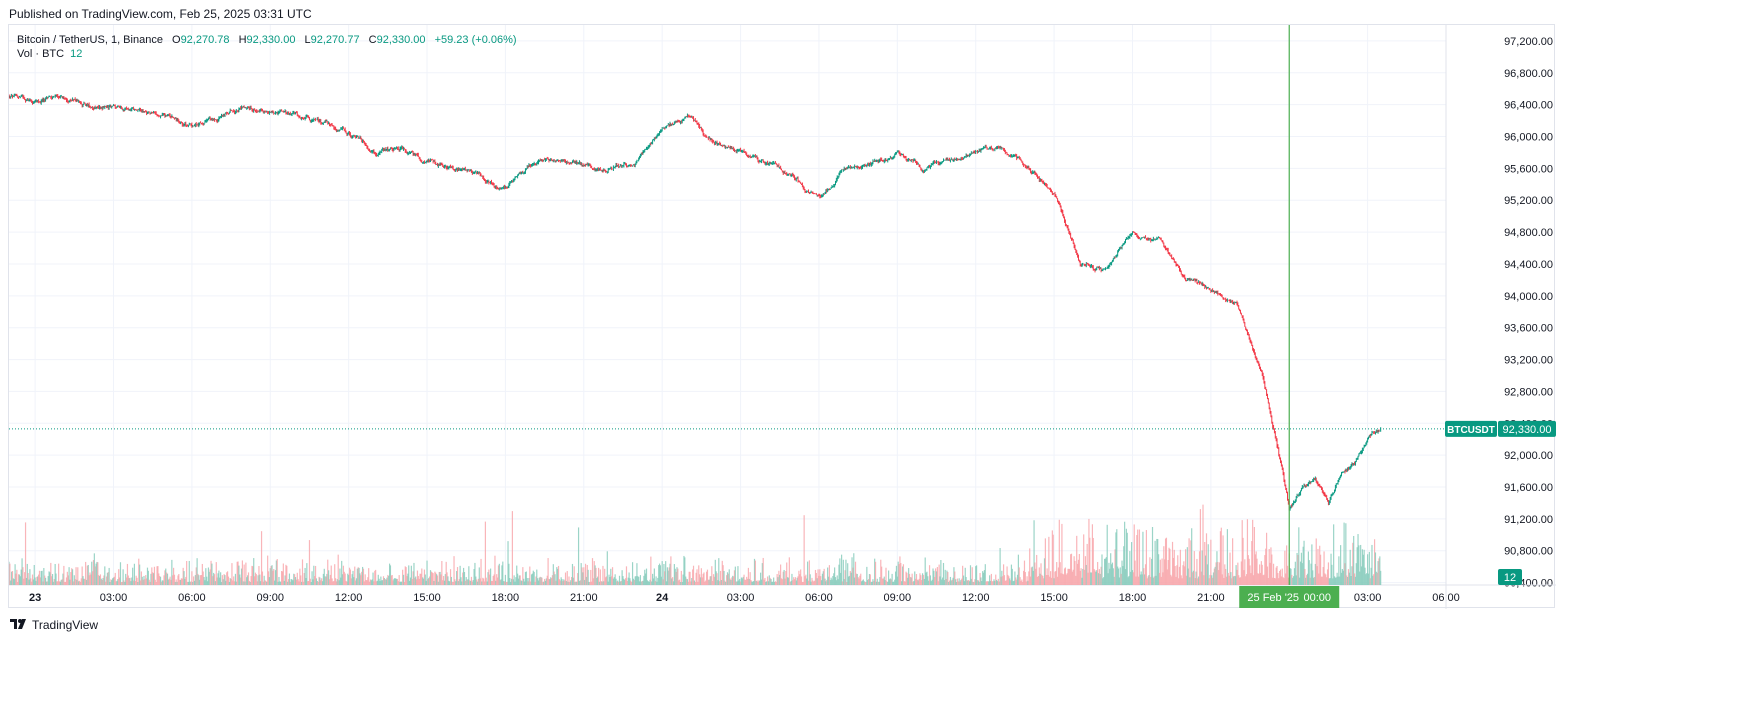 The image size is (1755, 716). What do you see at coordinates (1528, 488) in the screenshot?
I see `price-tick-label: 91,600.00` at bounding box center [1528, 488].